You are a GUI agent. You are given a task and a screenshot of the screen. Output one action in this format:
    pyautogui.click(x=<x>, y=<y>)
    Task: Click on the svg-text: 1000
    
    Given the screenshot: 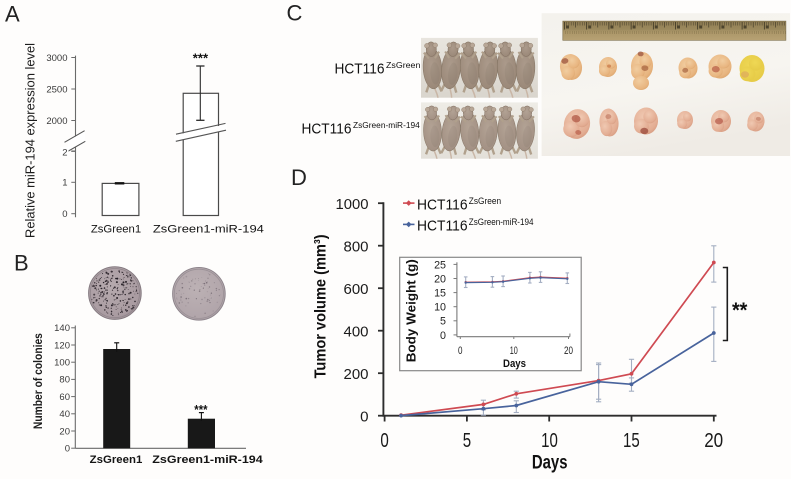 What is the action you would take?
    pyautogui.click(x=352, y=204)
    